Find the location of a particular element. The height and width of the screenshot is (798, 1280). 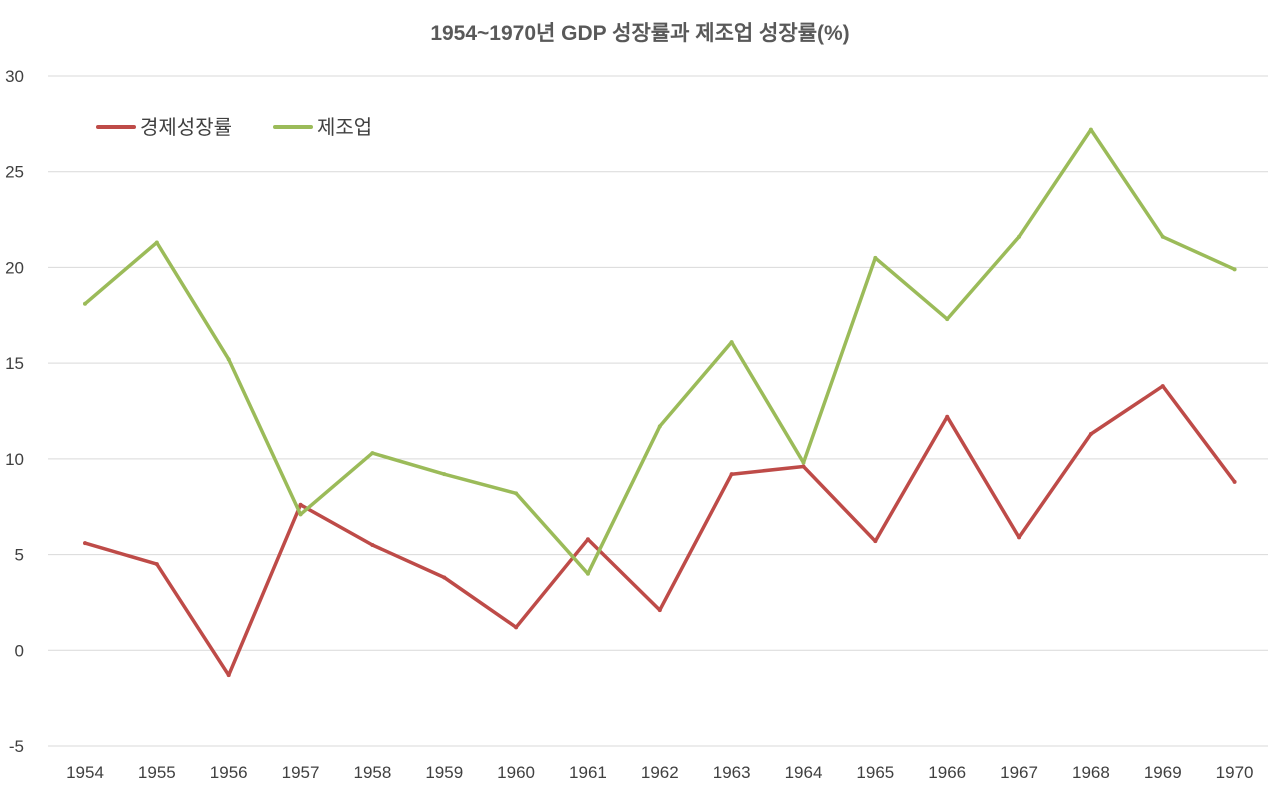

chart-title: 1954~1970년 GDP 성장률과 제조업 성장률(%) is located at coordinates (639, 33).